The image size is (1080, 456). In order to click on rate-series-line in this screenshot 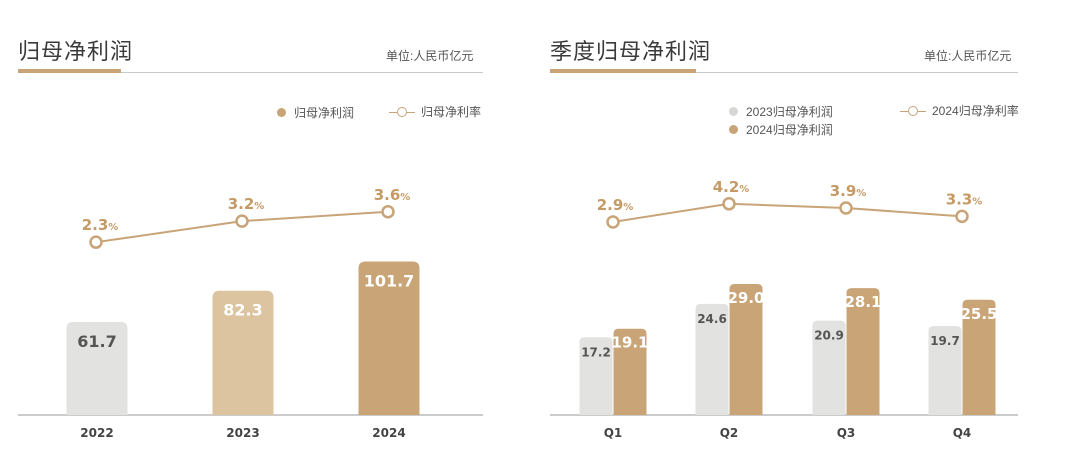, I will do `click(787, 212)`.